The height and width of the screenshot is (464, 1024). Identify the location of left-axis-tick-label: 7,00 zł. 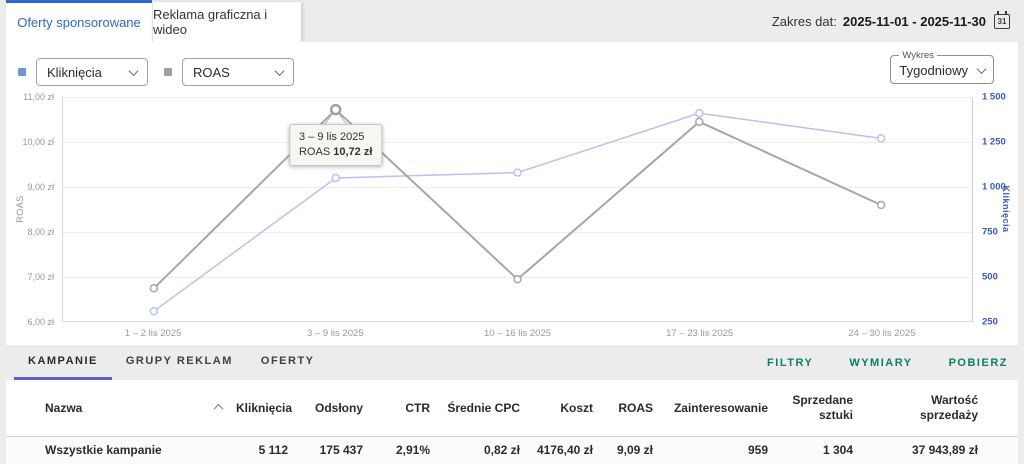
(40, 277).